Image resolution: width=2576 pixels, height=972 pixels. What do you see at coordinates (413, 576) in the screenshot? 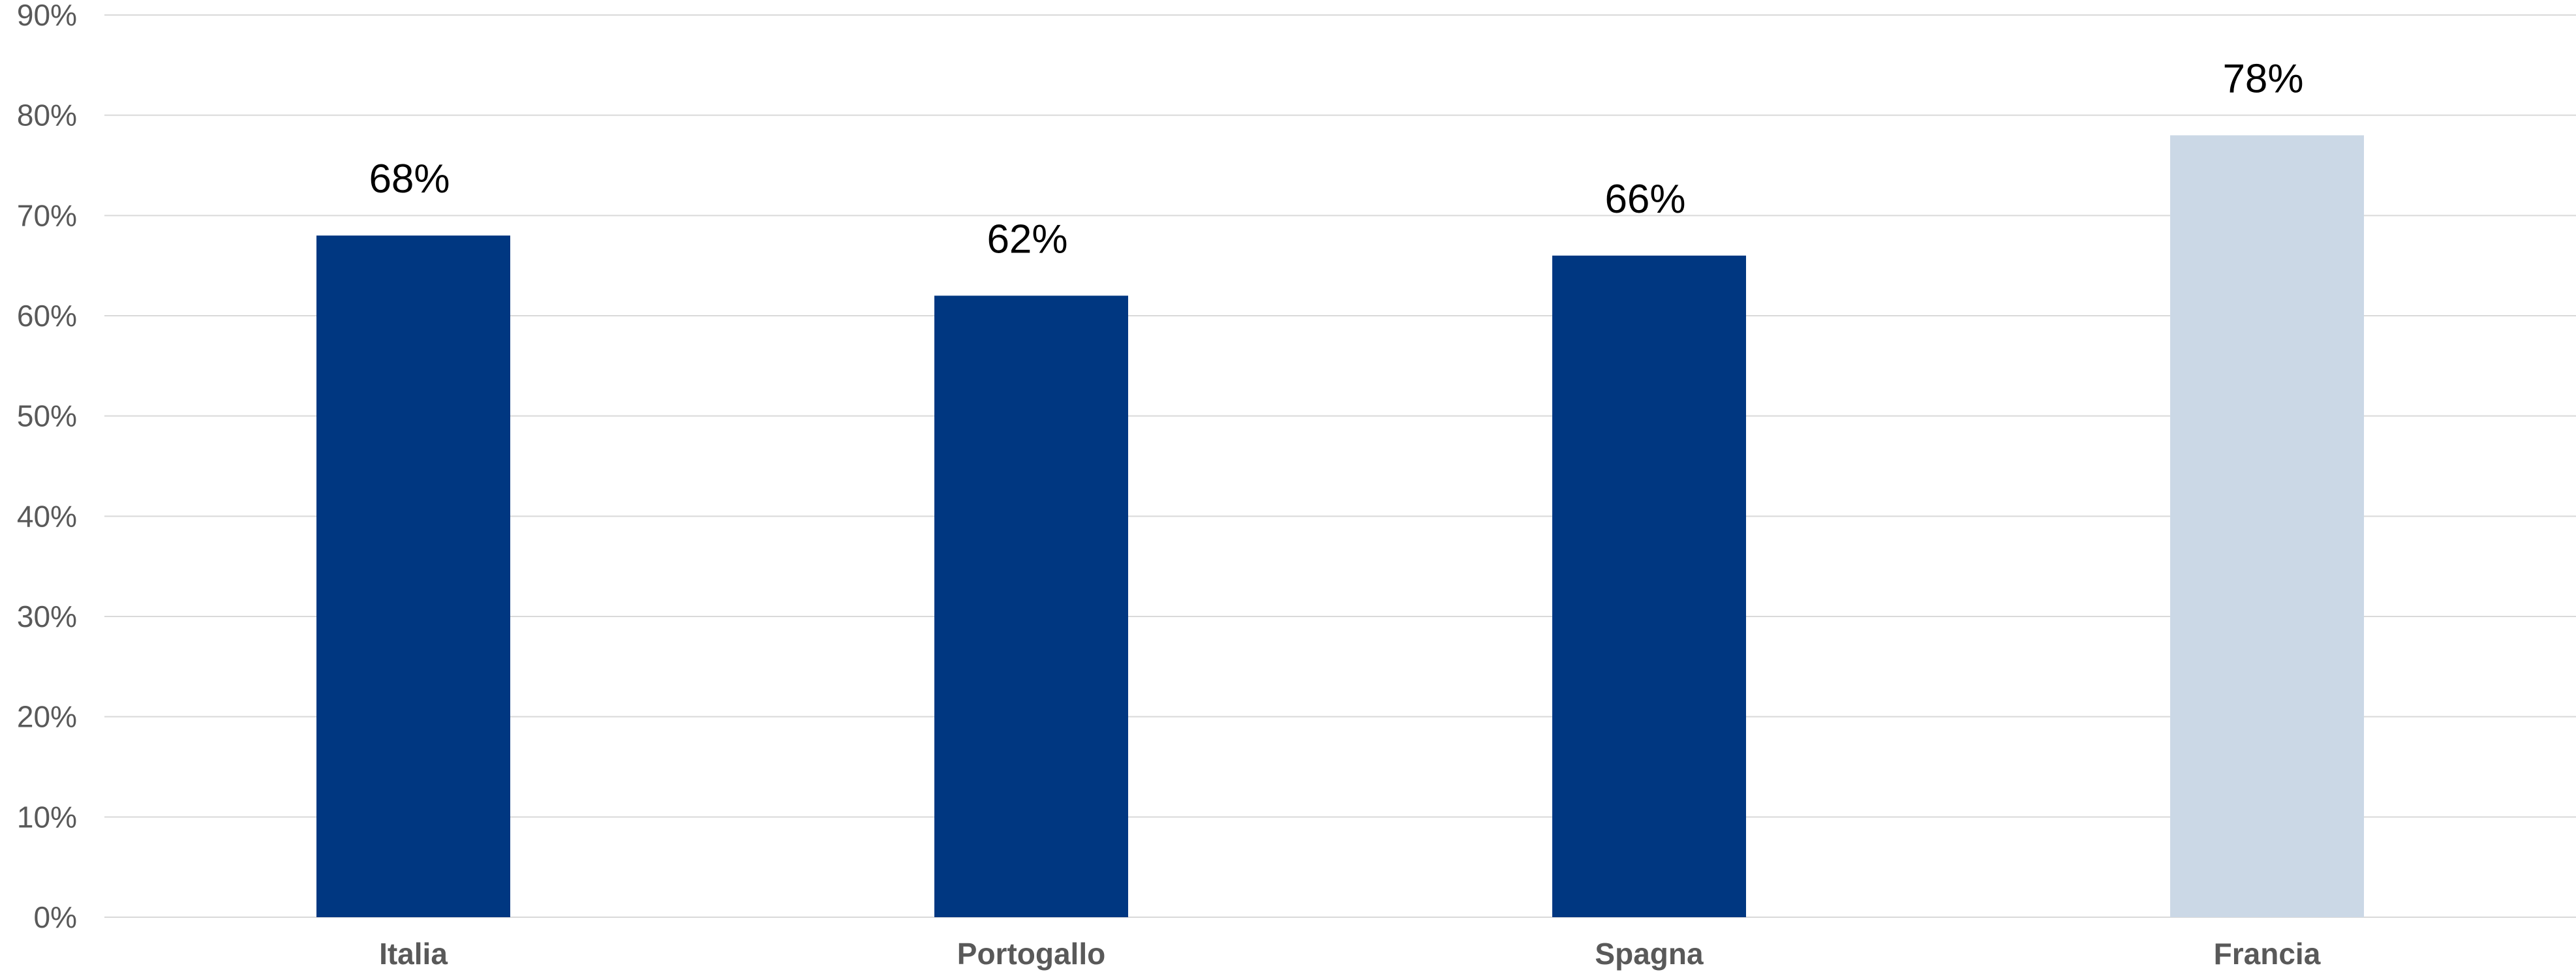
I see `bar-italia` at bounding box center [413, 576].